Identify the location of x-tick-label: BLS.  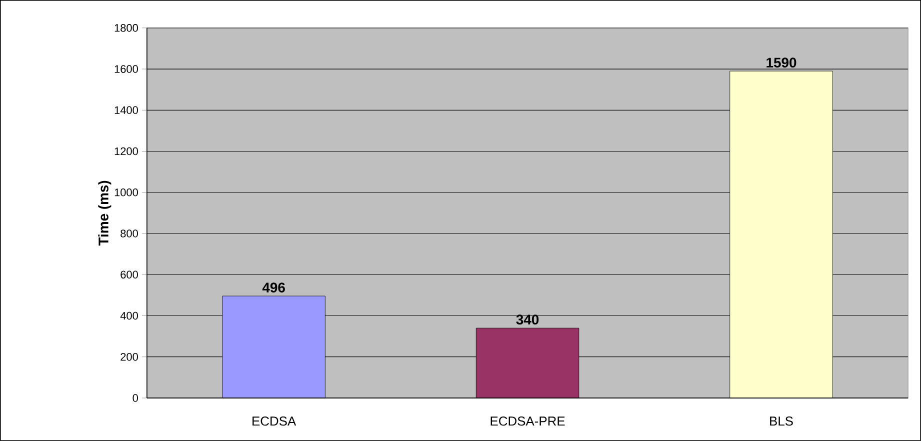
(781, 421).